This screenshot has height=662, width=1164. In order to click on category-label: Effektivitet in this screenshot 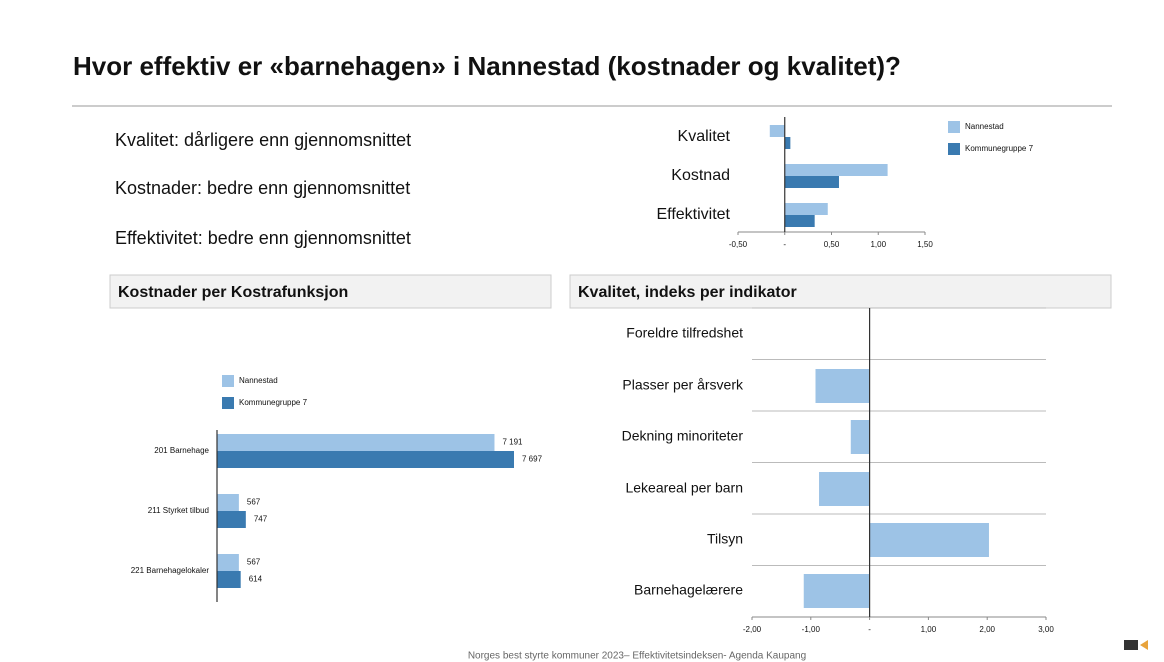, I will do `click(693, 214)`.